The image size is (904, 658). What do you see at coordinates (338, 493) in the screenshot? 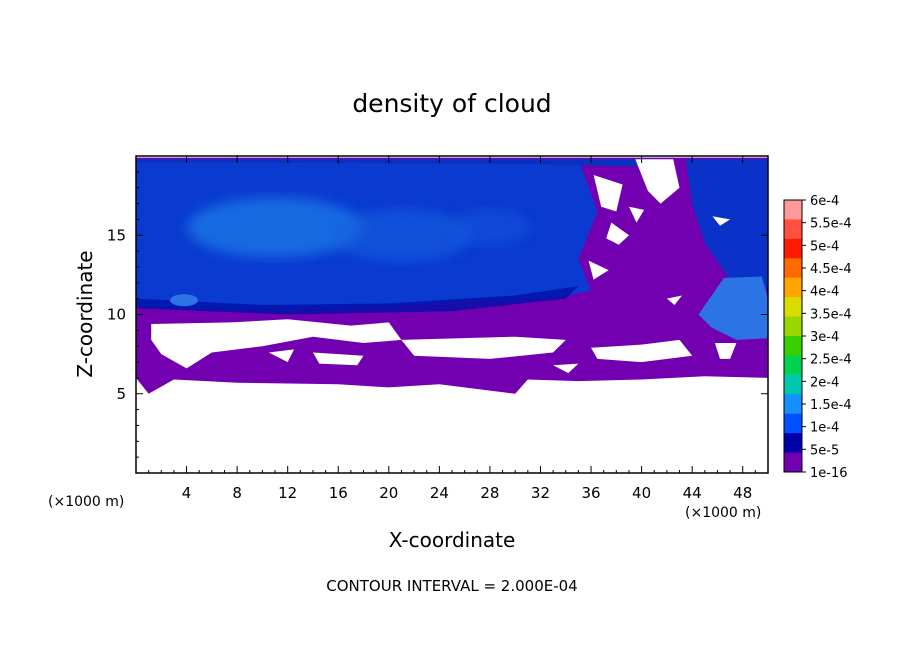
I see `x-tick-label: 16` at bounding box center [338, 493].